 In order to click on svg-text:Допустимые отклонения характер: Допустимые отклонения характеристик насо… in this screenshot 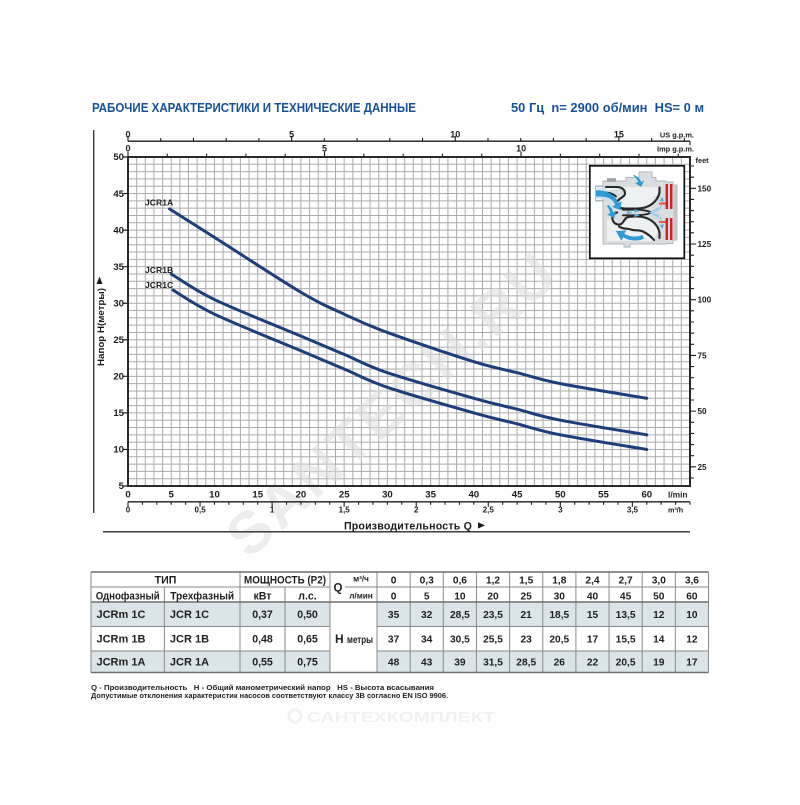, I will do `click(269, 695)`.